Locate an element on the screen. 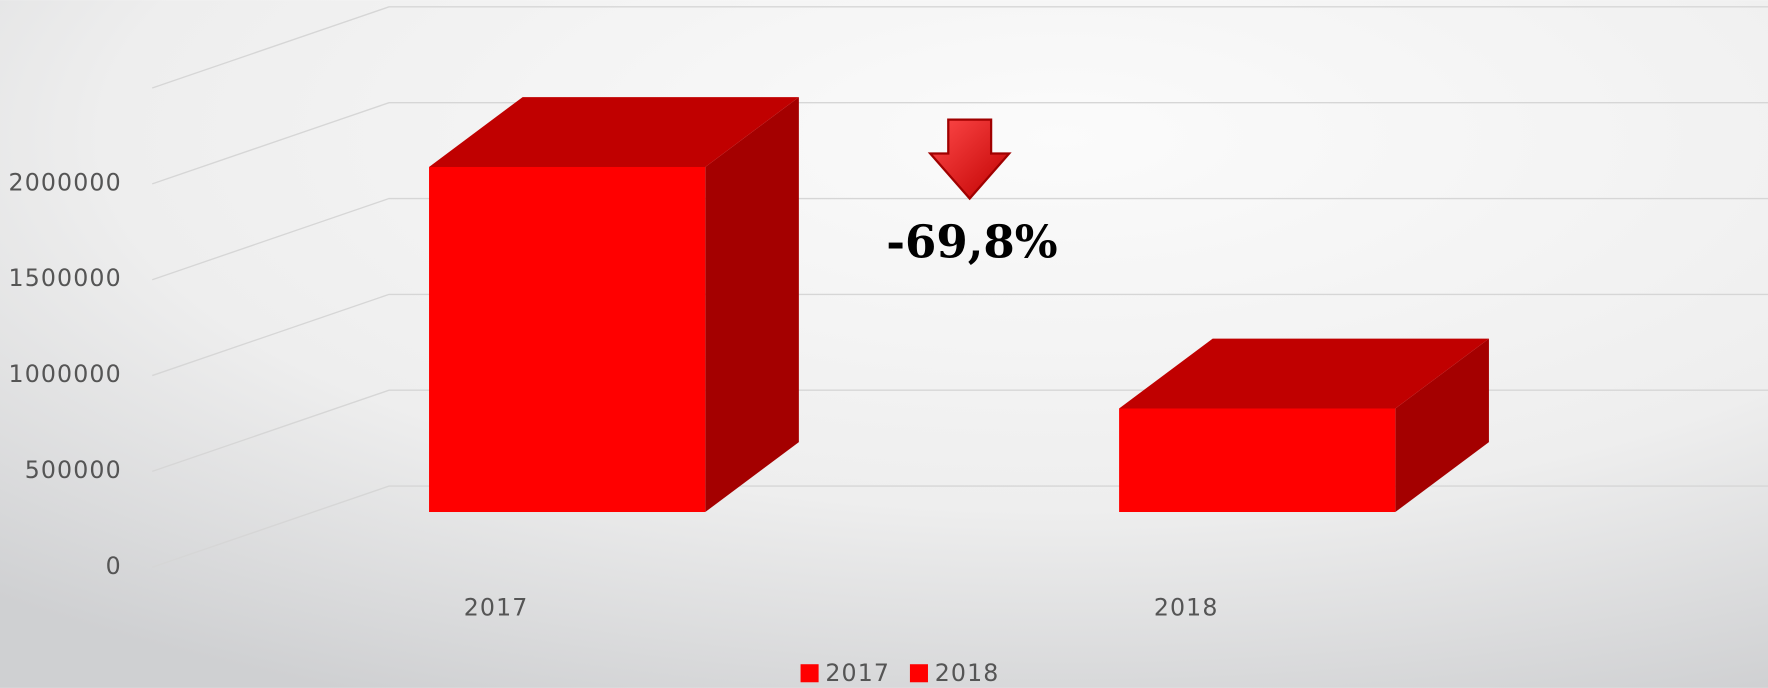 The width and height of the screenshot is (1768, 688). x-tick-label: 2017 is located at coordinates (496, 607).